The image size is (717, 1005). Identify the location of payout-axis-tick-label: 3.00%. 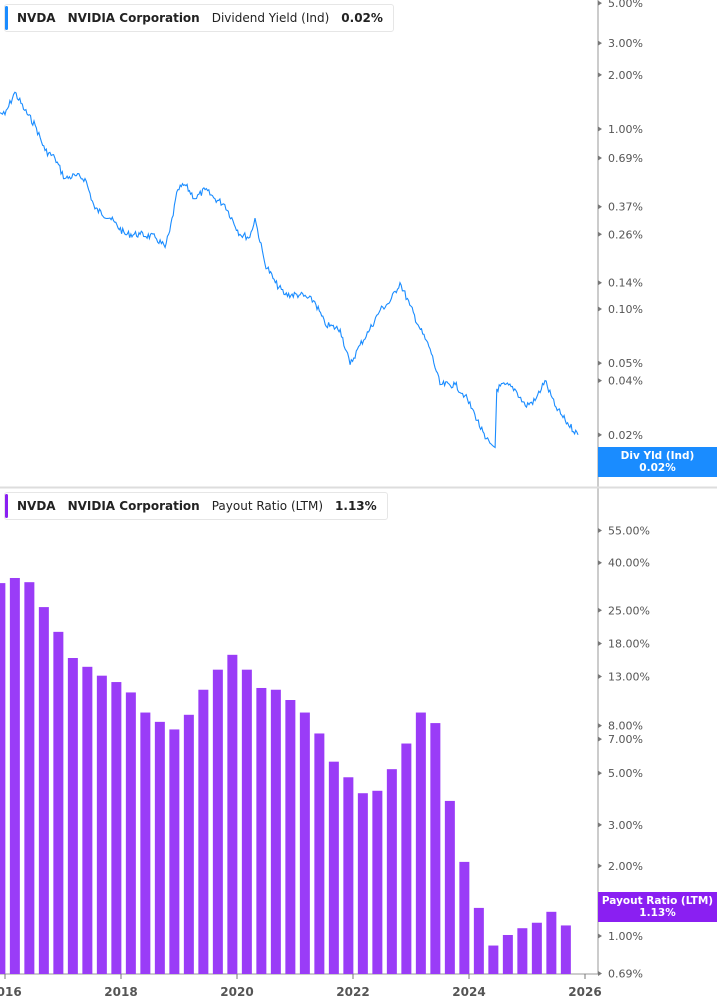
(625, 825).